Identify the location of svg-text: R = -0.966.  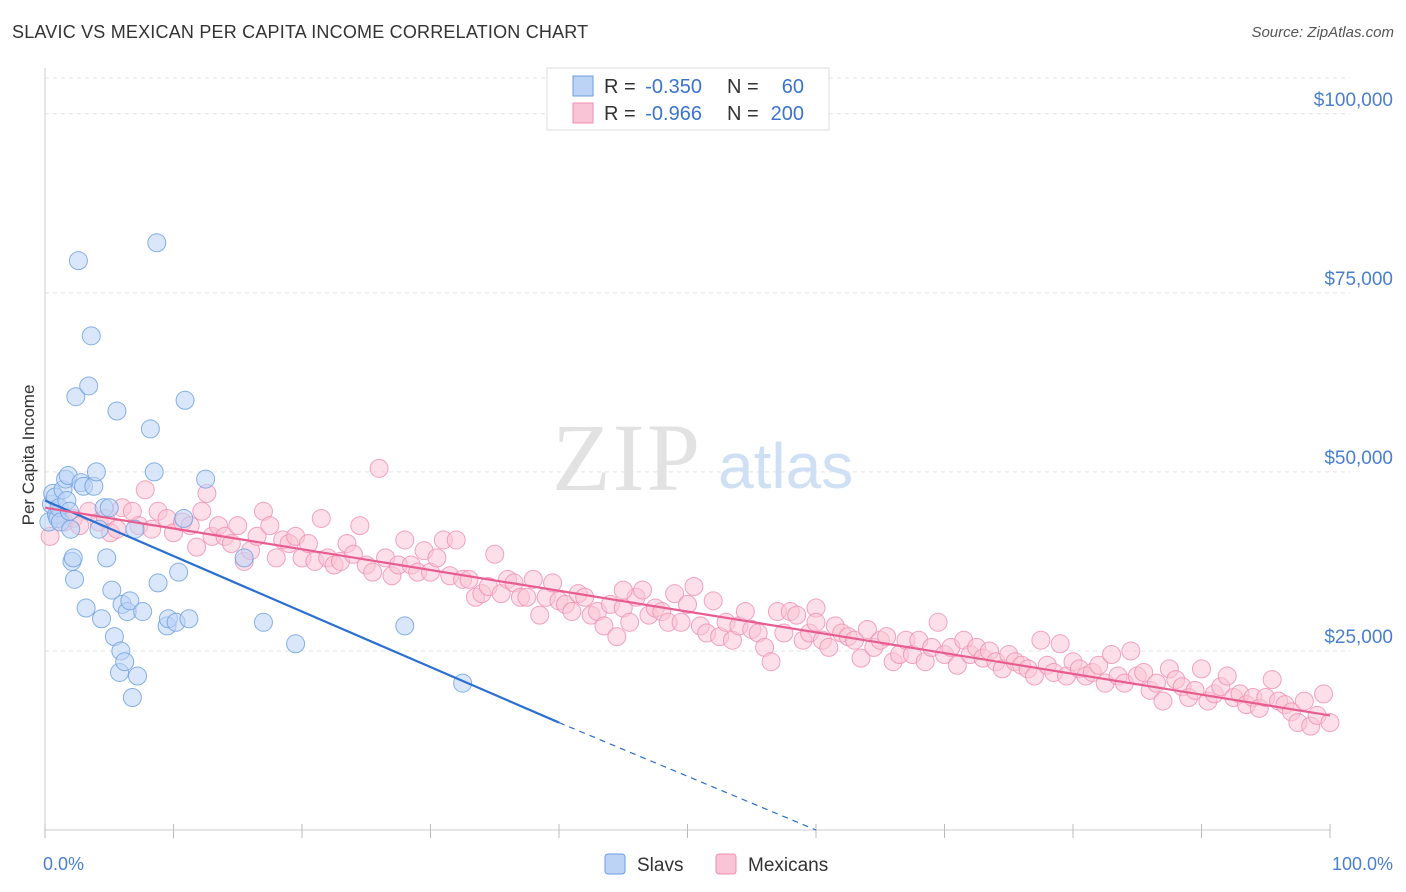
(653, 114).